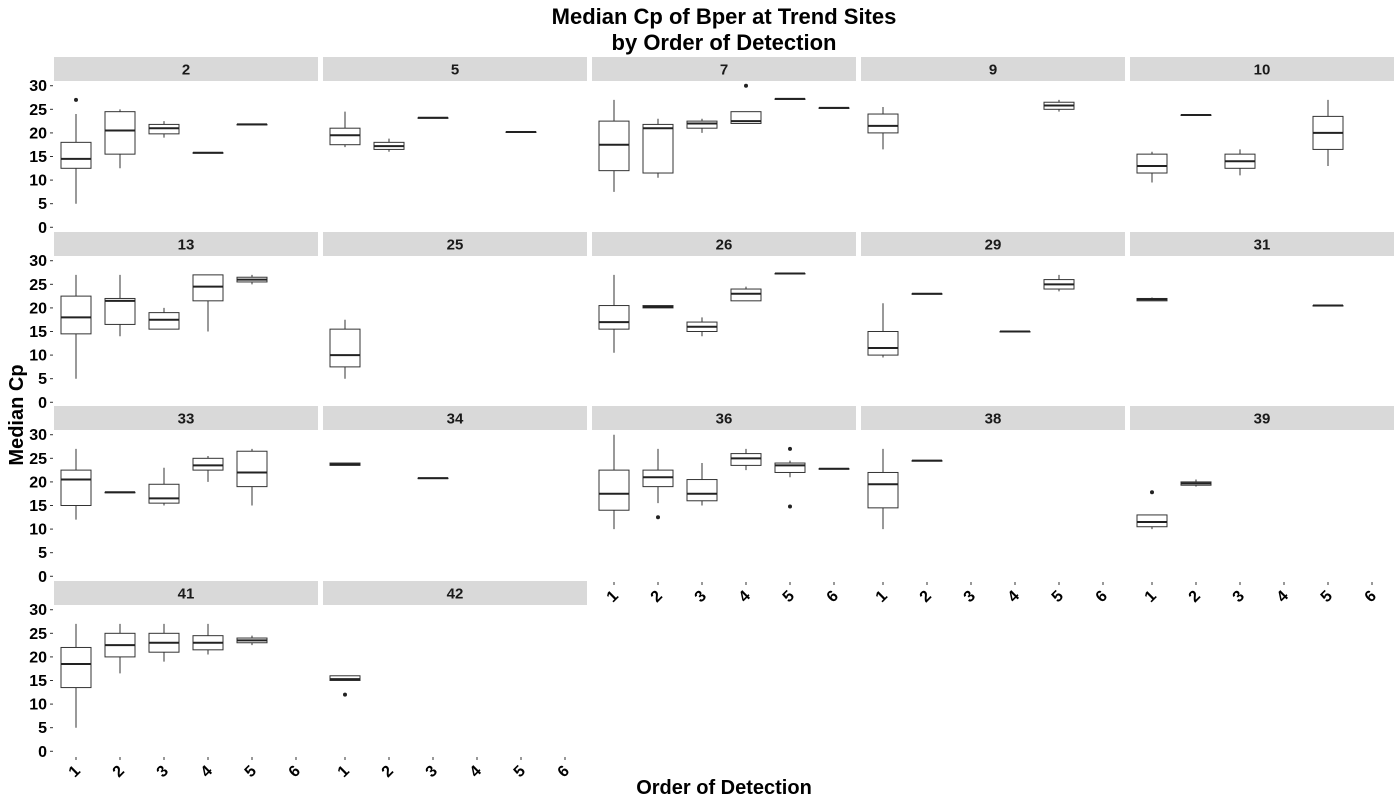  What do you see at coordinates (455, 594) in the screenshot?
I see `facet-strip-label: 42` at bounding box center [455, 594].